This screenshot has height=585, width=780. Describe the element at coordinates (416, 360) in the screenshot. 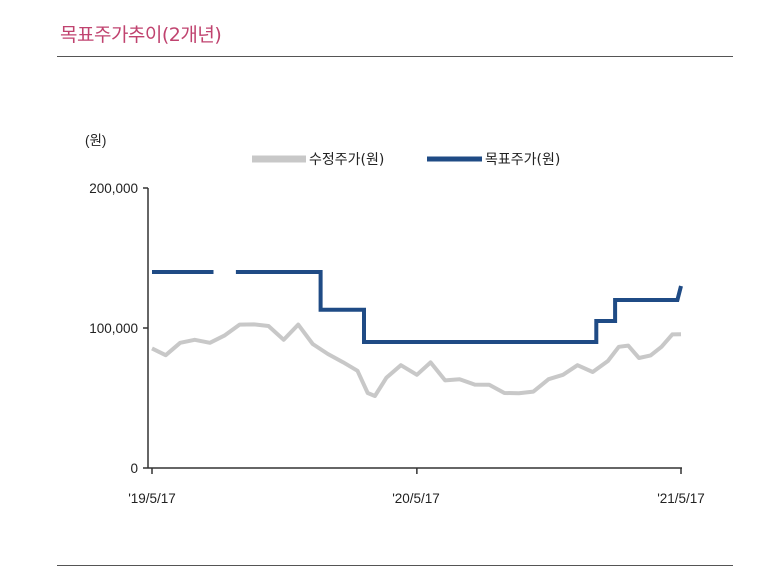

I see `series-line-adjusted-price` at that location.